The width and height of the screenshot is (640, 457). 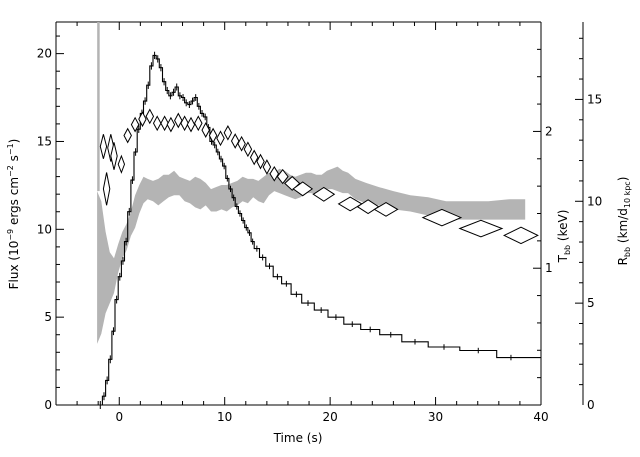 I want to click on y-radius-axis-title: Rbb (km/d10 kpc), so click(x=624, y=221).